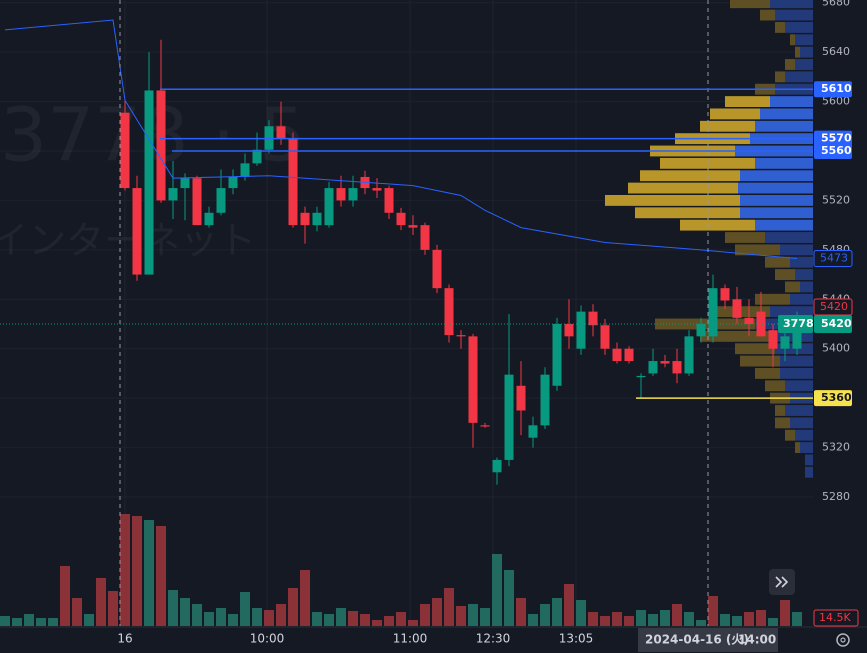  Describe the element at coordinates (124, 639) in the screenshot. I see `time-label: 16` at that location.